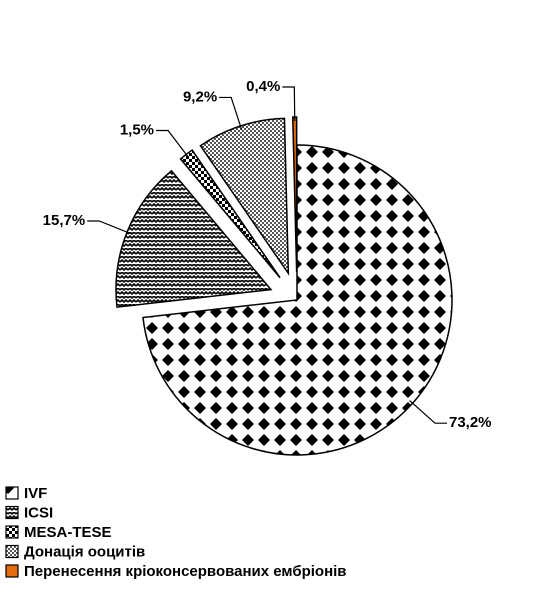 The image size is (547, 605). Describe the element at coordinates (294, 194) in the screenshot. I see `pie-slice` at that location.